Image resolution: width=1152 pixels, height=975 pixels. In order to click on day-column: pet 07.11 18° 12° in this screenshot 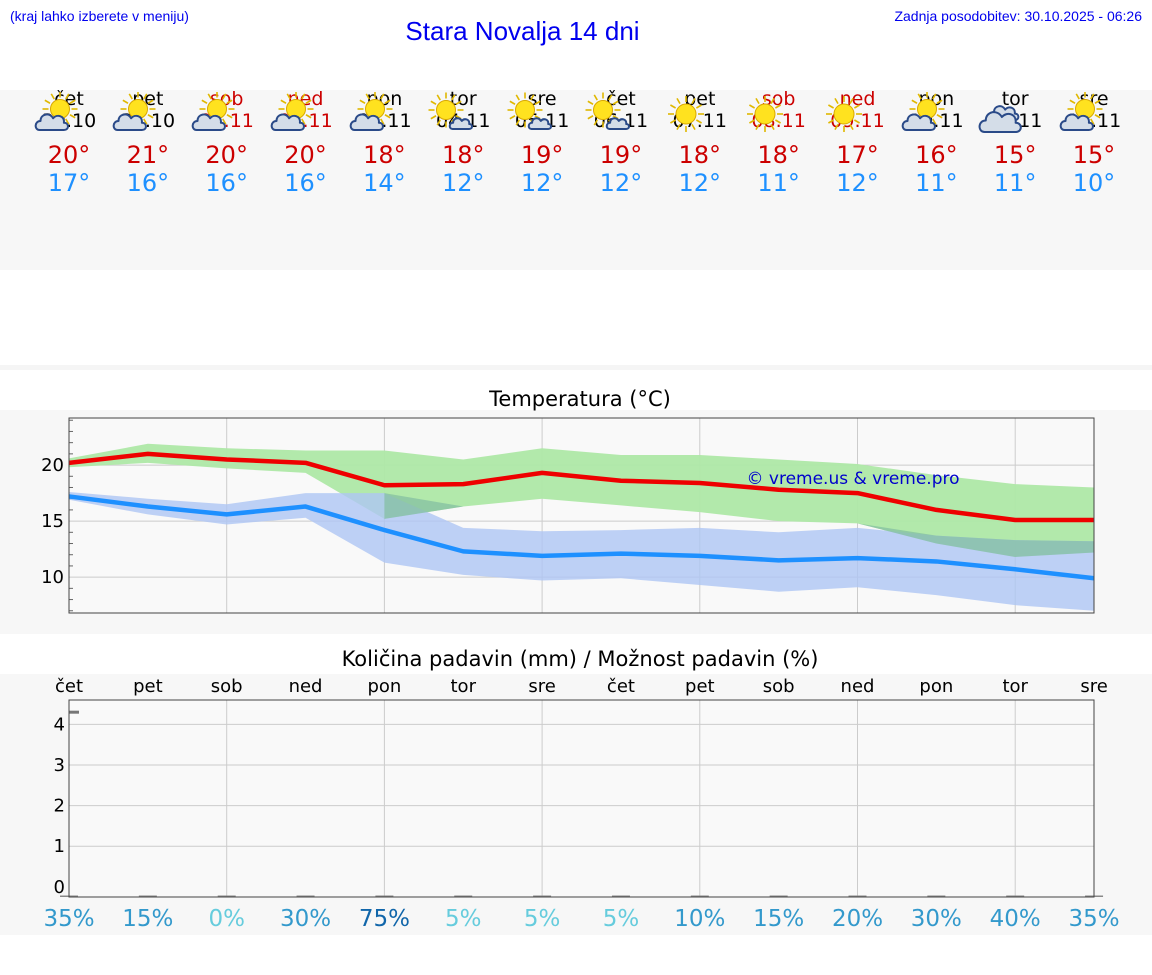, I will do `click(699, 142)`.